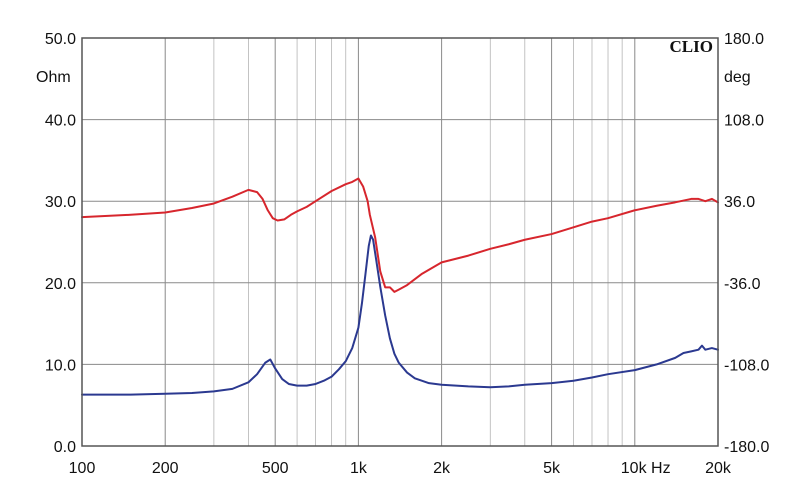 This screenshot has width=800, height=504. What do you see at coordinates (65, 447) in the screenshot?
I see `left-tick-label: 0.0` at bounding box center [65, 447].